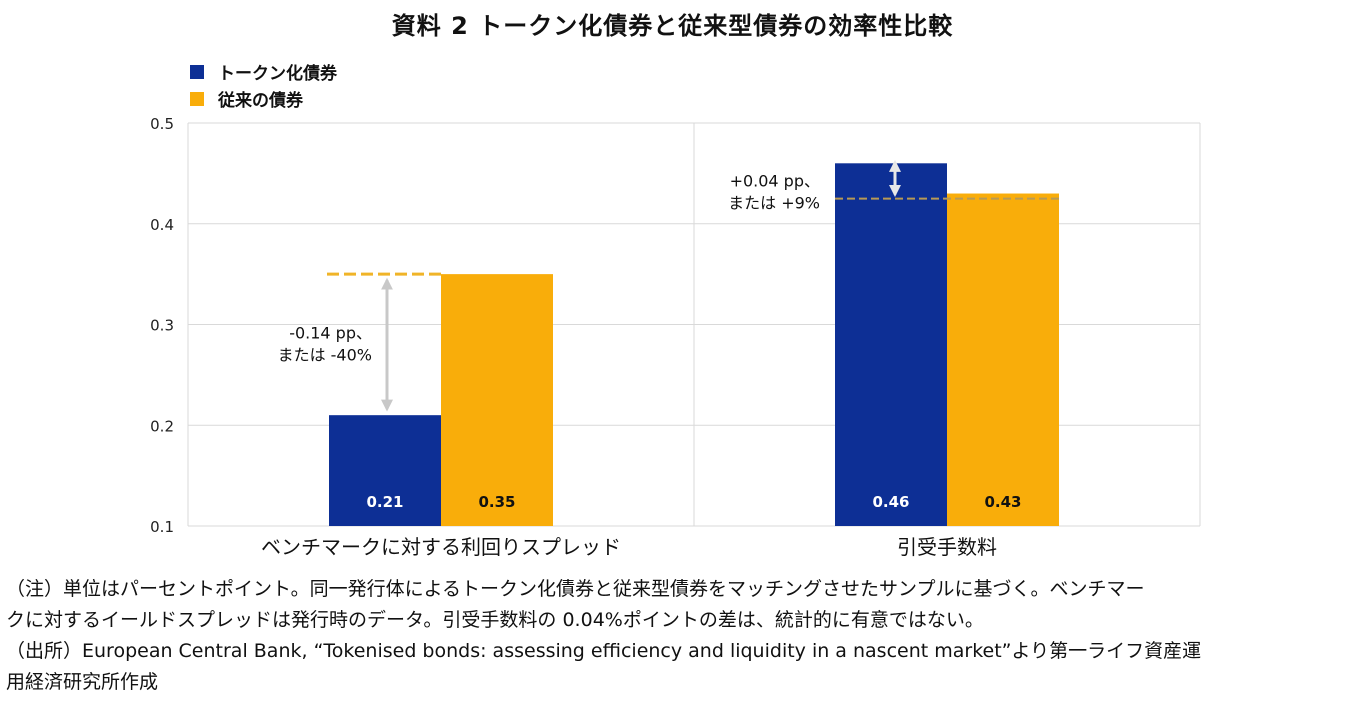 The width and height of the screenshot is (1345, 707). What do you see at coordinates (441, 547) in the screenshot?
I see `x-category-label: ベンチマークに対する利回りスプレッド` at bounding box center [441, 547].